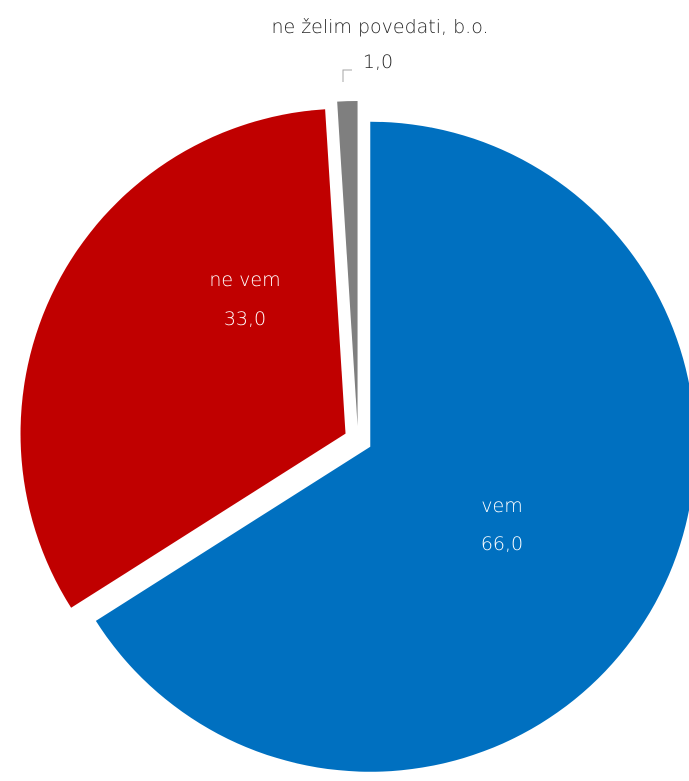 Image resolution: width=689 pixels, height=781 pixels. Describe the element at coordinates (347, 75) in the screenshot. I see `leader-line` at that location.